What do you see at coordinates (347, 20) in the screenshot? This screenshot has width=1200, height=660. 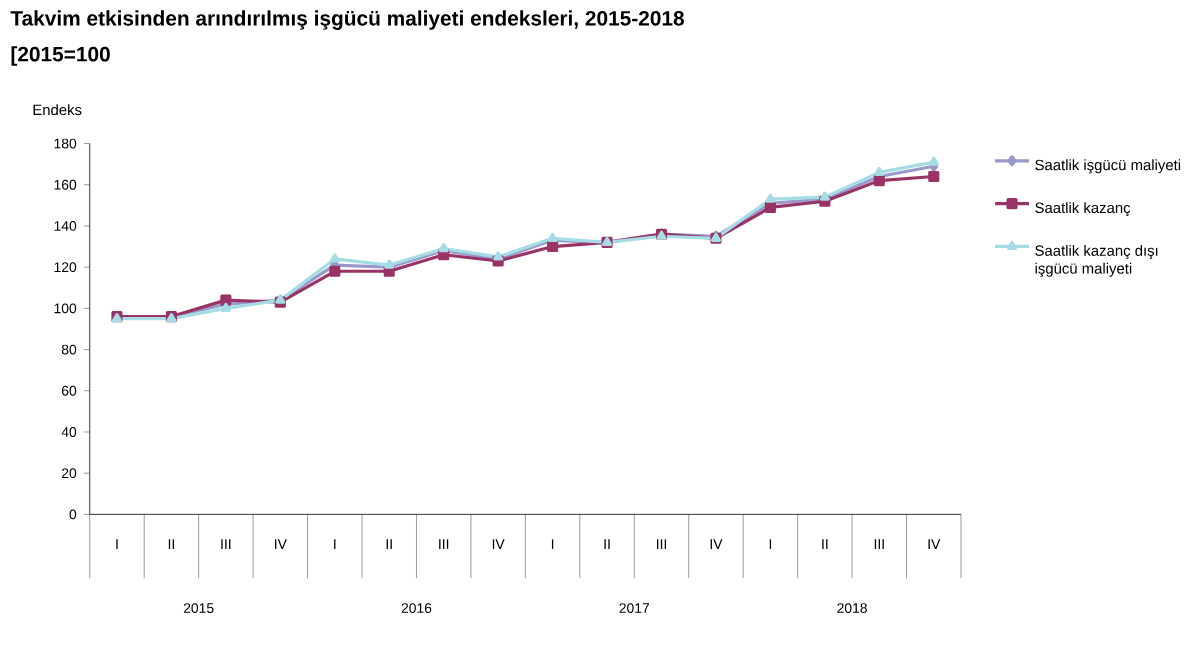 I see `chart-title: Takvim etkisinden arındırılmış işgücü maliyeti endeksleri, 2015-2018` at bounding box center [347, 20].